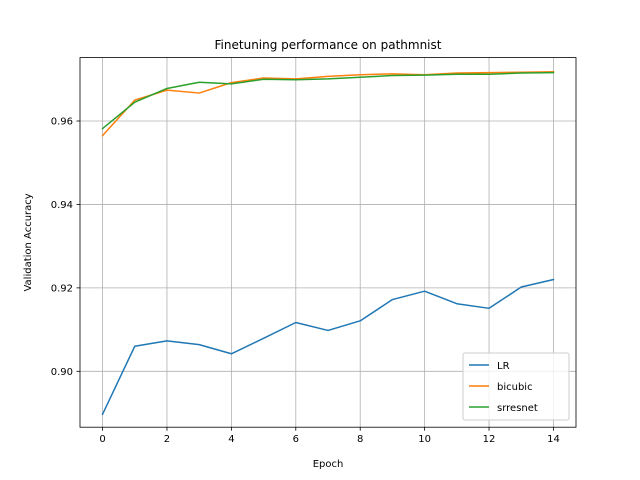 The image size is (640, 480). Describe the element at coordinates (167, 439) in the screenshot. I see `x-tick-label: 2` at that location.